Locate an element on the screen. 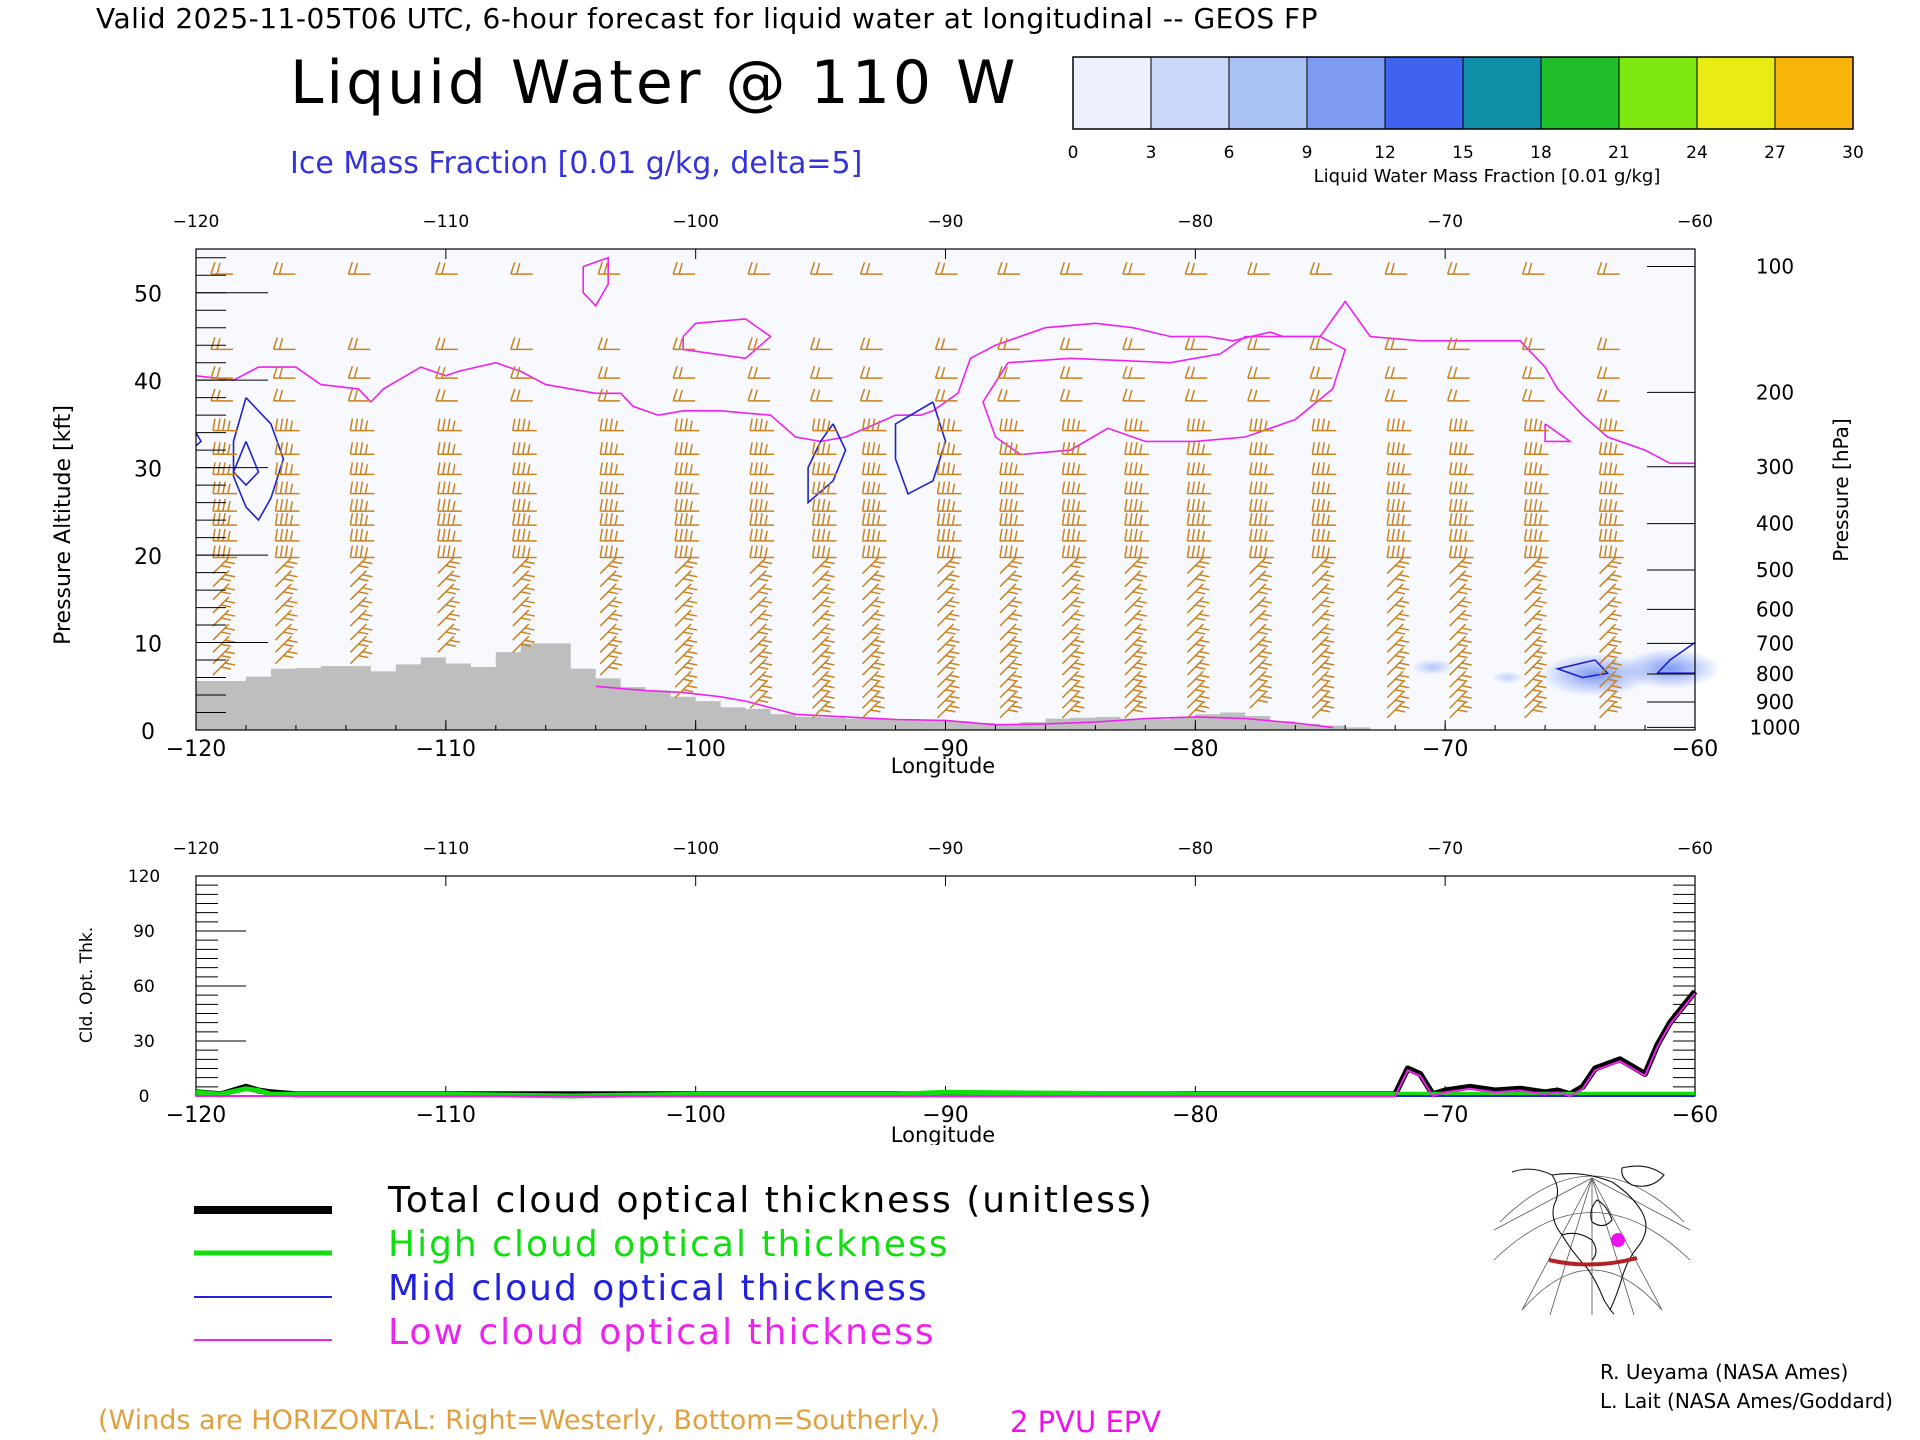 The width and height of the screenshot is (1920, 1440). colorbar-tick-label: 0 is located at coordinates (1073, 153).